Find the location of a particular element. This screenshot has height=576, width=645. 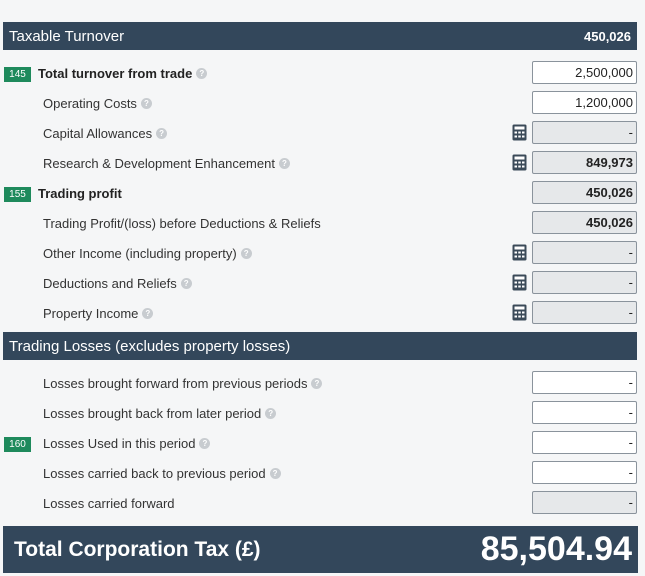

trading-profit-field: 450,026 is located at coordinates (584, 192).